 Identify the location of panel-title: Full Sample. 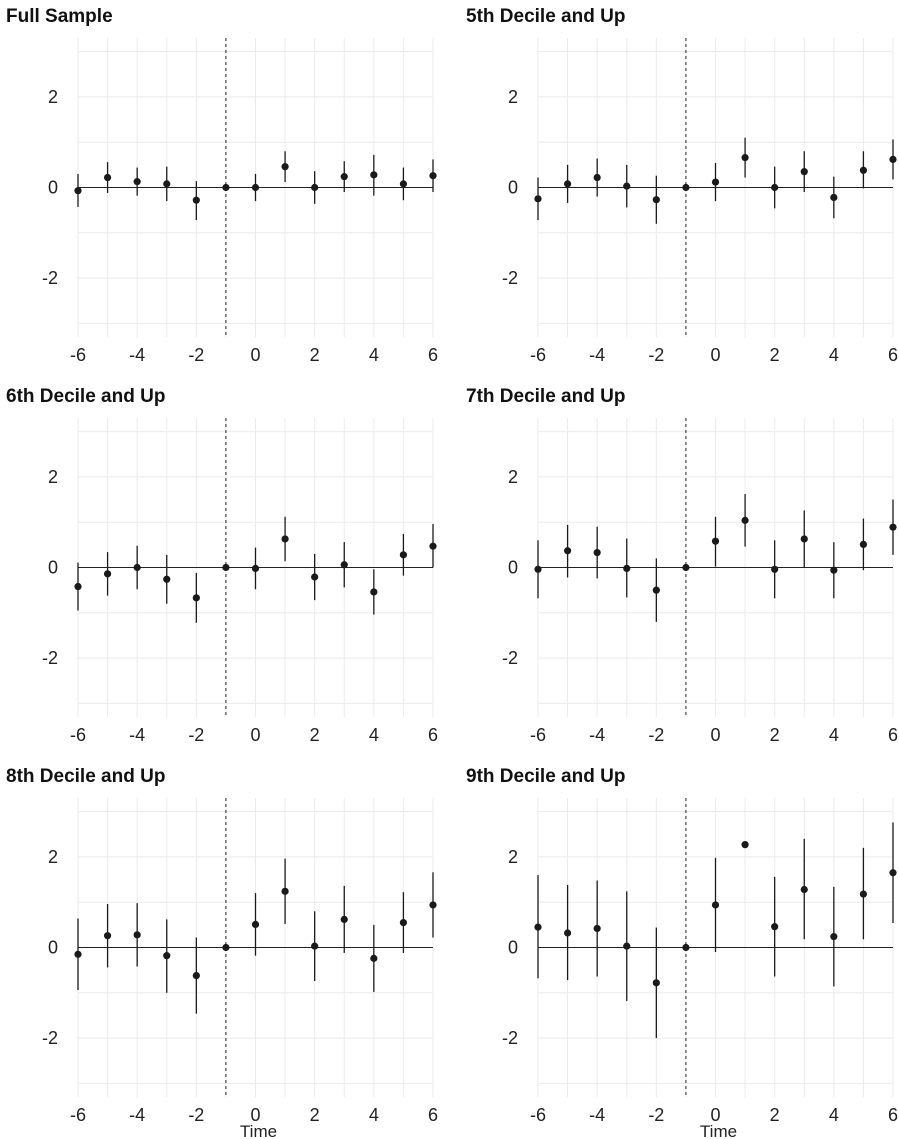
(59, 16).